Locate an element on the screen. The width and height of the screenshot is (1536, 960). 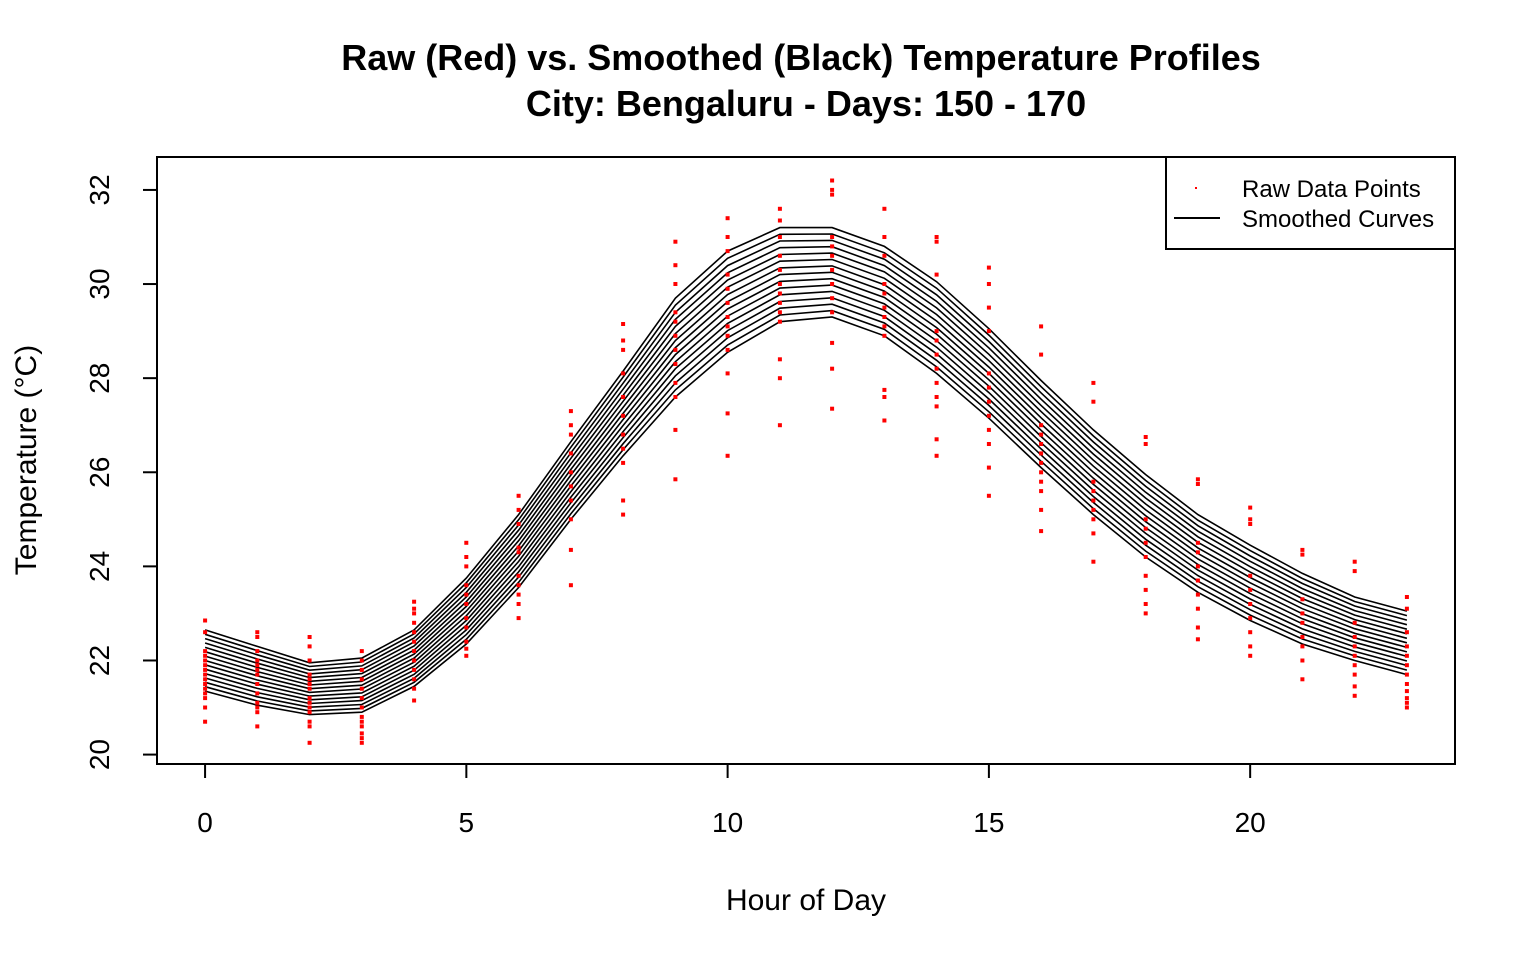
y-tick-label: 22 is located at coordinates (99, 660).